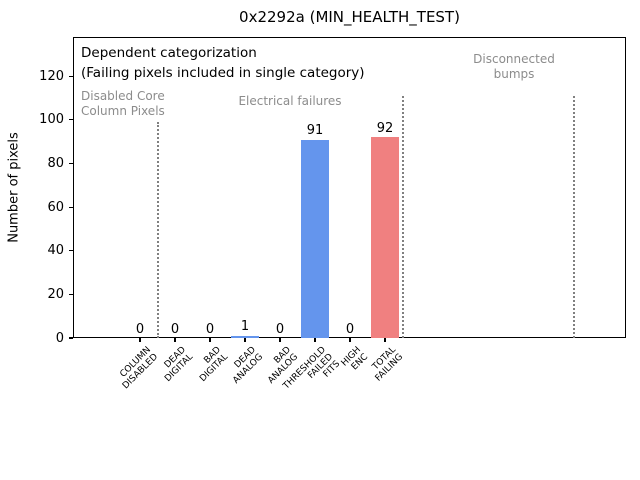  Describe the element at coordinates (349, 17) in the screenshot. I see `chart-title: 0x2292a (MIN_HEALTH_TEST)` at that location.